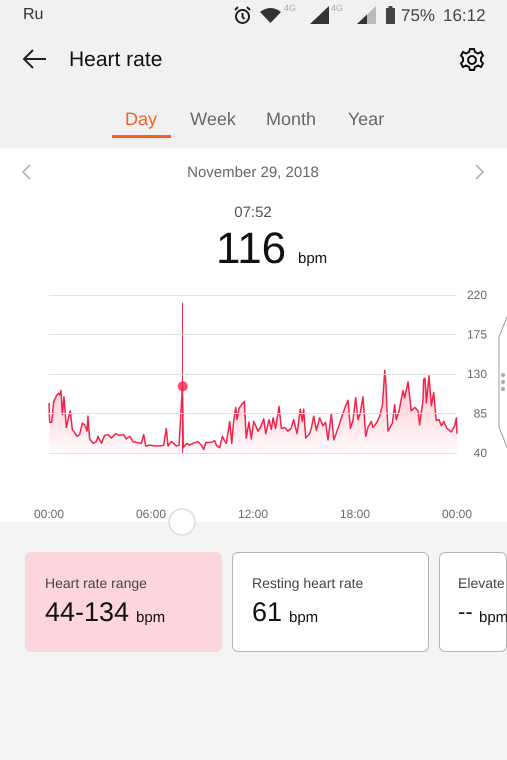  What do you see at coordinates (253, 212) in the screenshot?
I see `text: 07:52` at bounding box center [253, 212].